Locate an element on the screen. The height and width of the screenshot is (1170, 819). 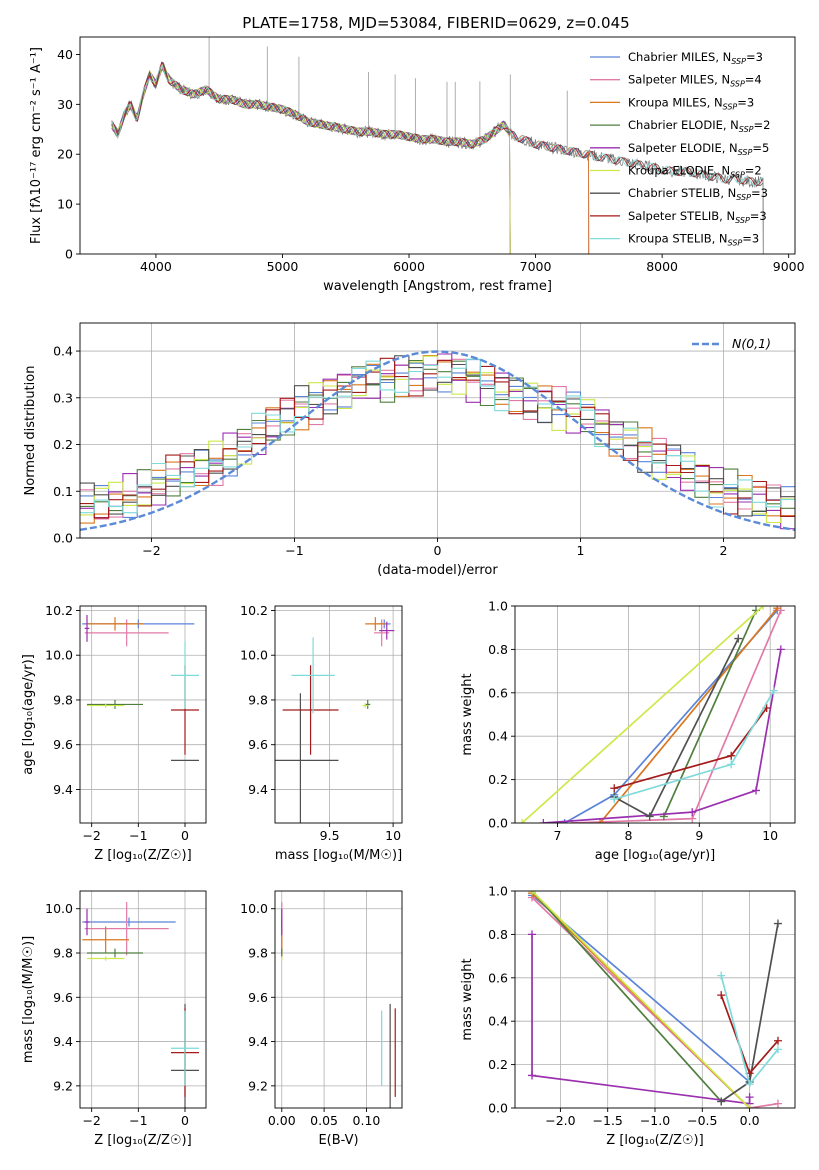
x-tick-label: 9000 is located at coordinates (789, 266).